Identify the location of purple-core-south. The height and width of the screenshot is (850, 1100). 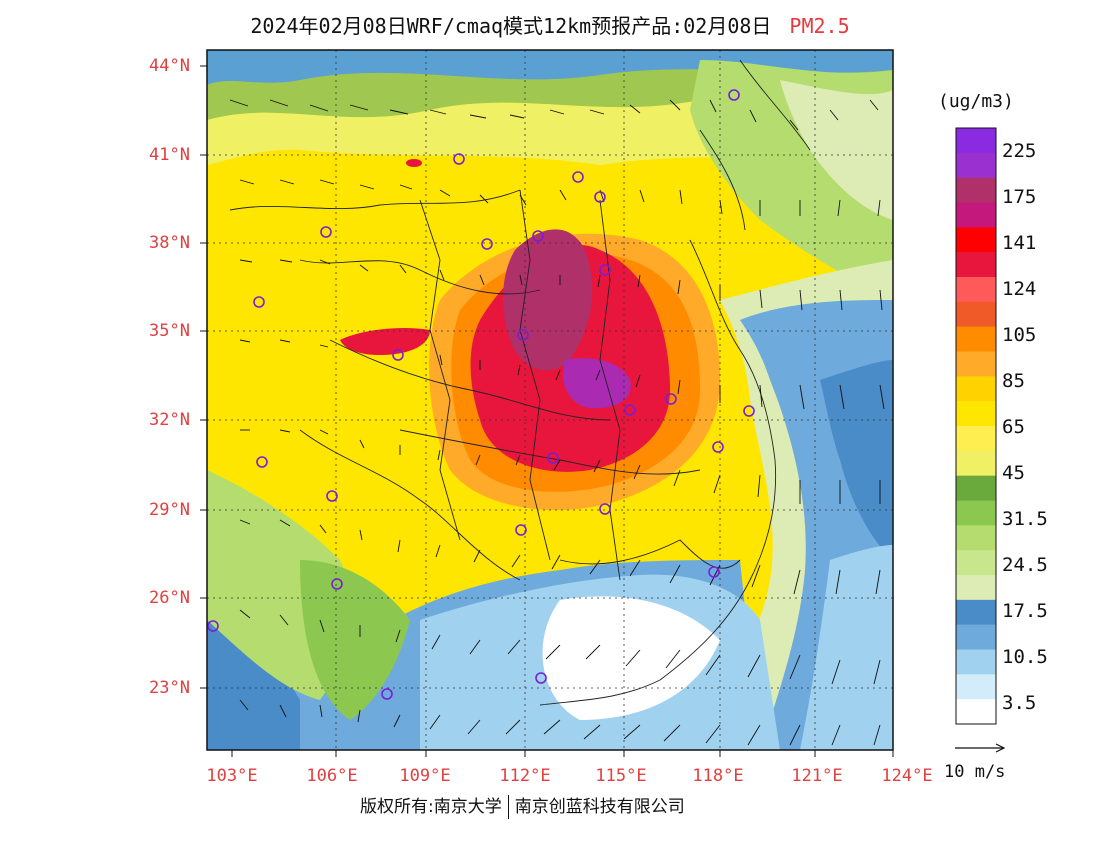
(596, 383).